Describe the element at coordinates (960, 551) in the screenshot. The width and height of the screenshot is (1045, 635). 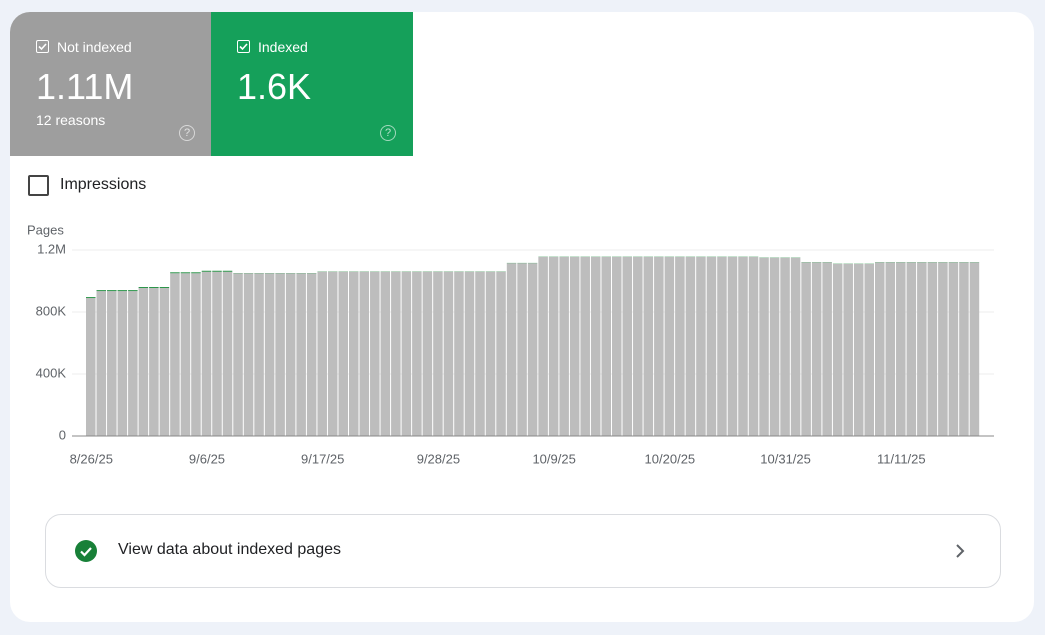
I see `chevron` at that location.